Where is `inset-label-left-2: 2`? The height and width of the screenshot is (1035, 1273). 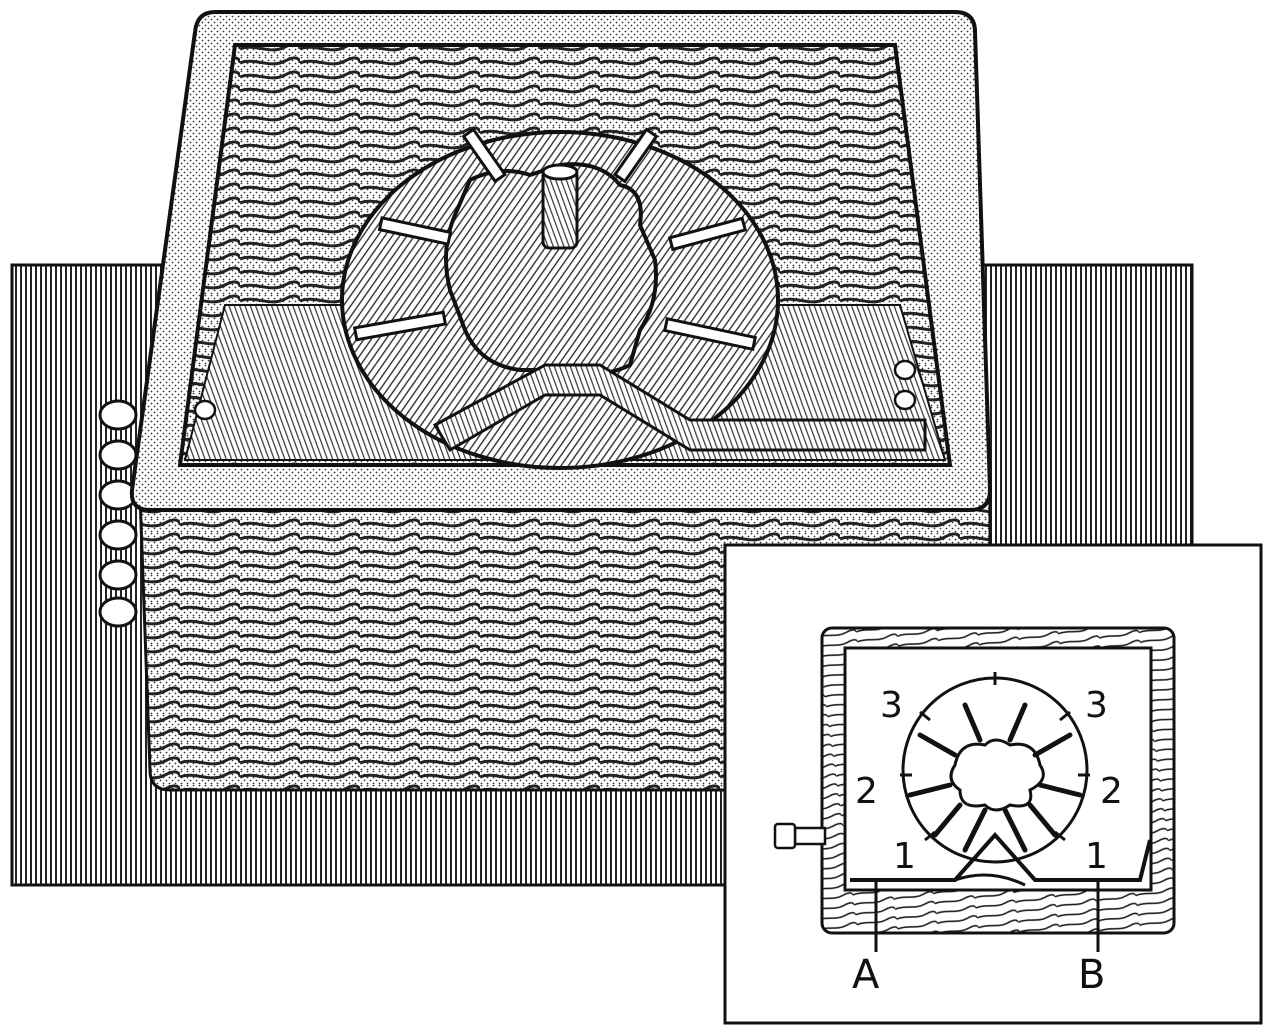
inset-label-left-2: 2 is located at coordinates (866, 791).